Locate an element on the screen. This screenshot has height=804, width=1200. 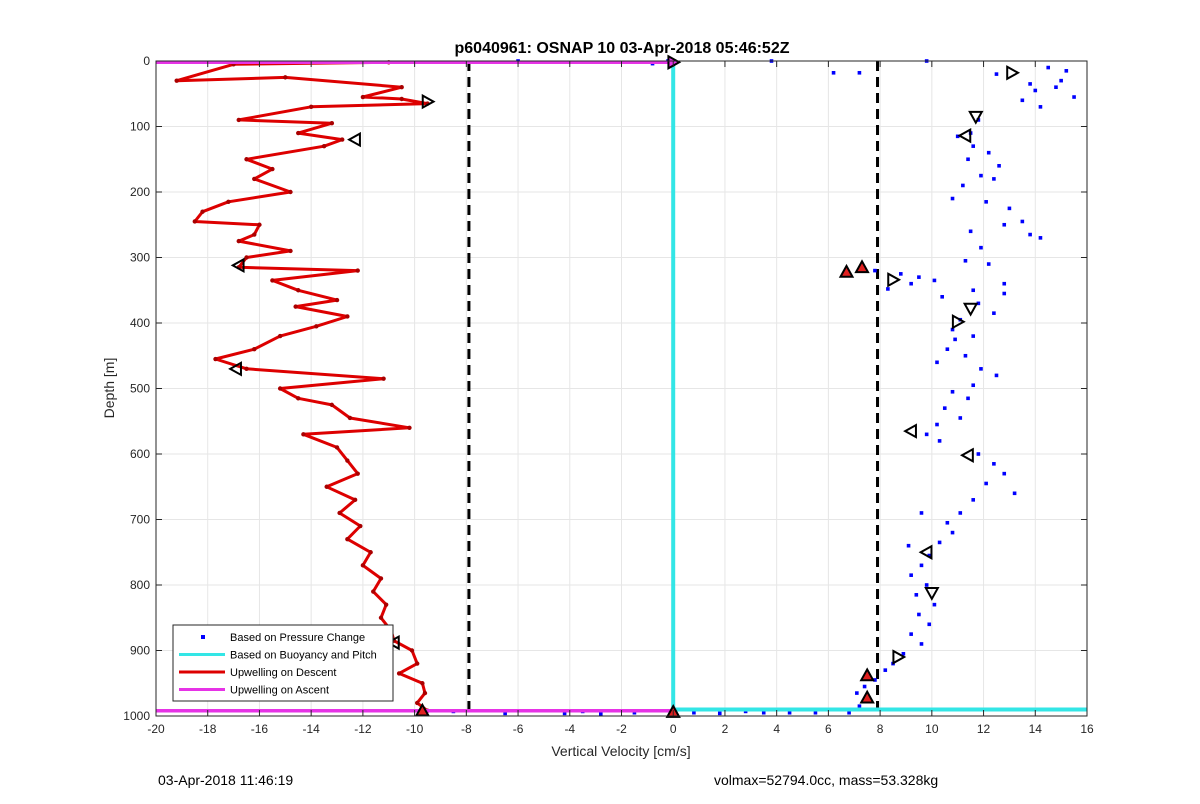
y-tick-label: 500 is located at coordinates (140, 389).